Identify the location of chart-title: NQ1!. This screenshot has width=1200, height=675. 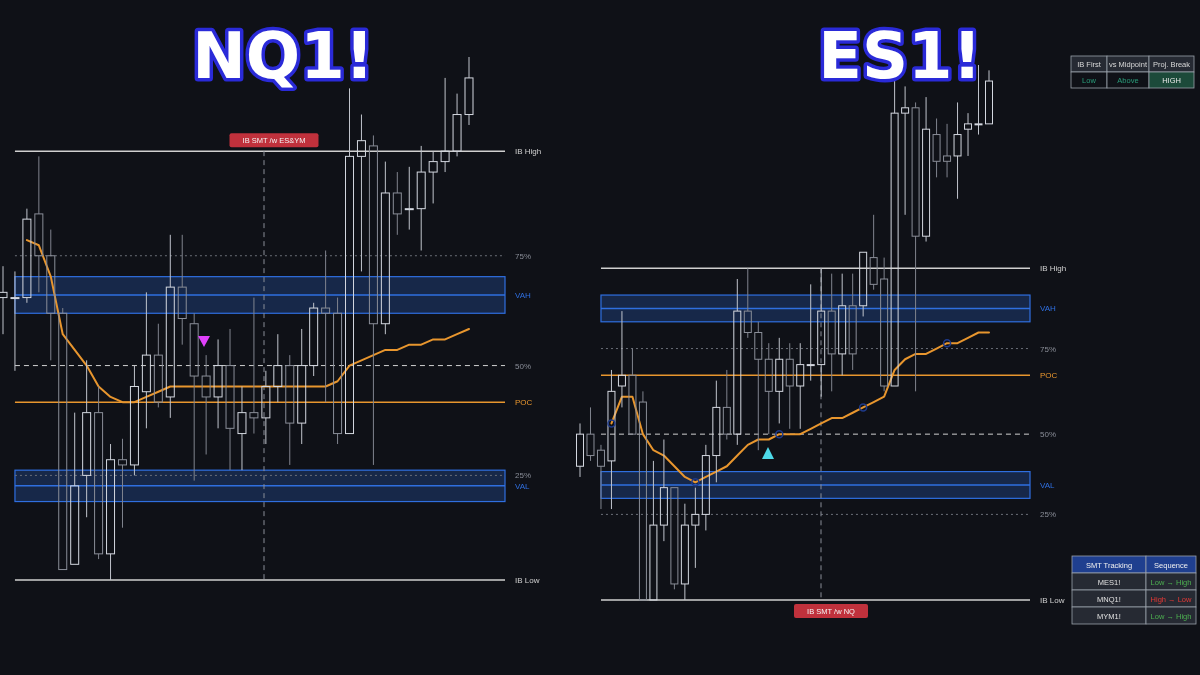
(283, 56).